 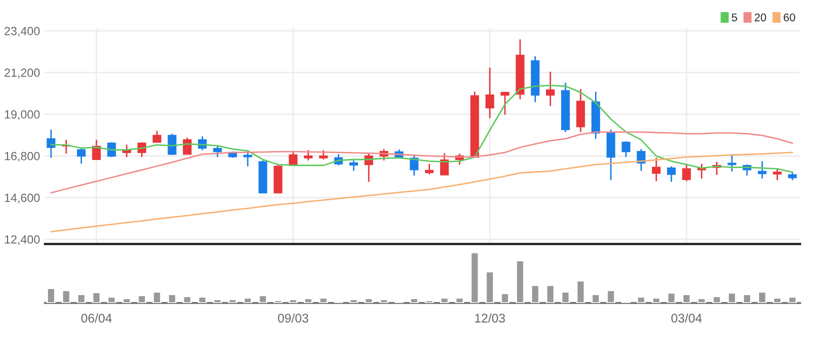 What do you see at coordinates (22, 31) in the screenshot?
I see `y-tick-label: 23,400` at bounding box center [22, 31].